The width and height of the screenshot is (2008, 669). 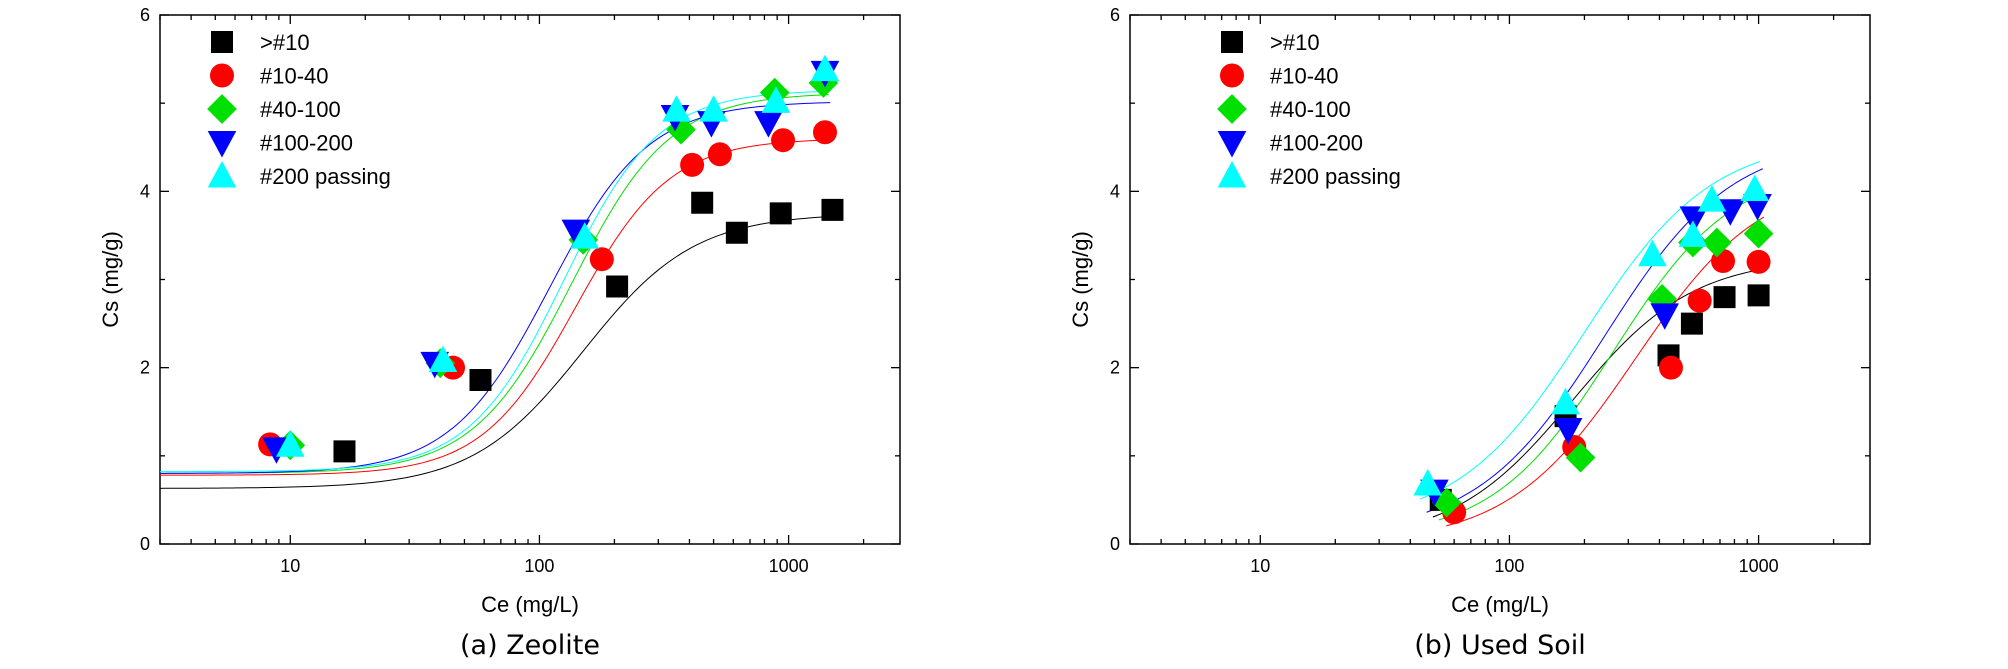 What do you see at coordinates (1500, 645) in the screenshot?
I see `panel-caption: (b) Used Soil` at bounding box center [1500, 645].